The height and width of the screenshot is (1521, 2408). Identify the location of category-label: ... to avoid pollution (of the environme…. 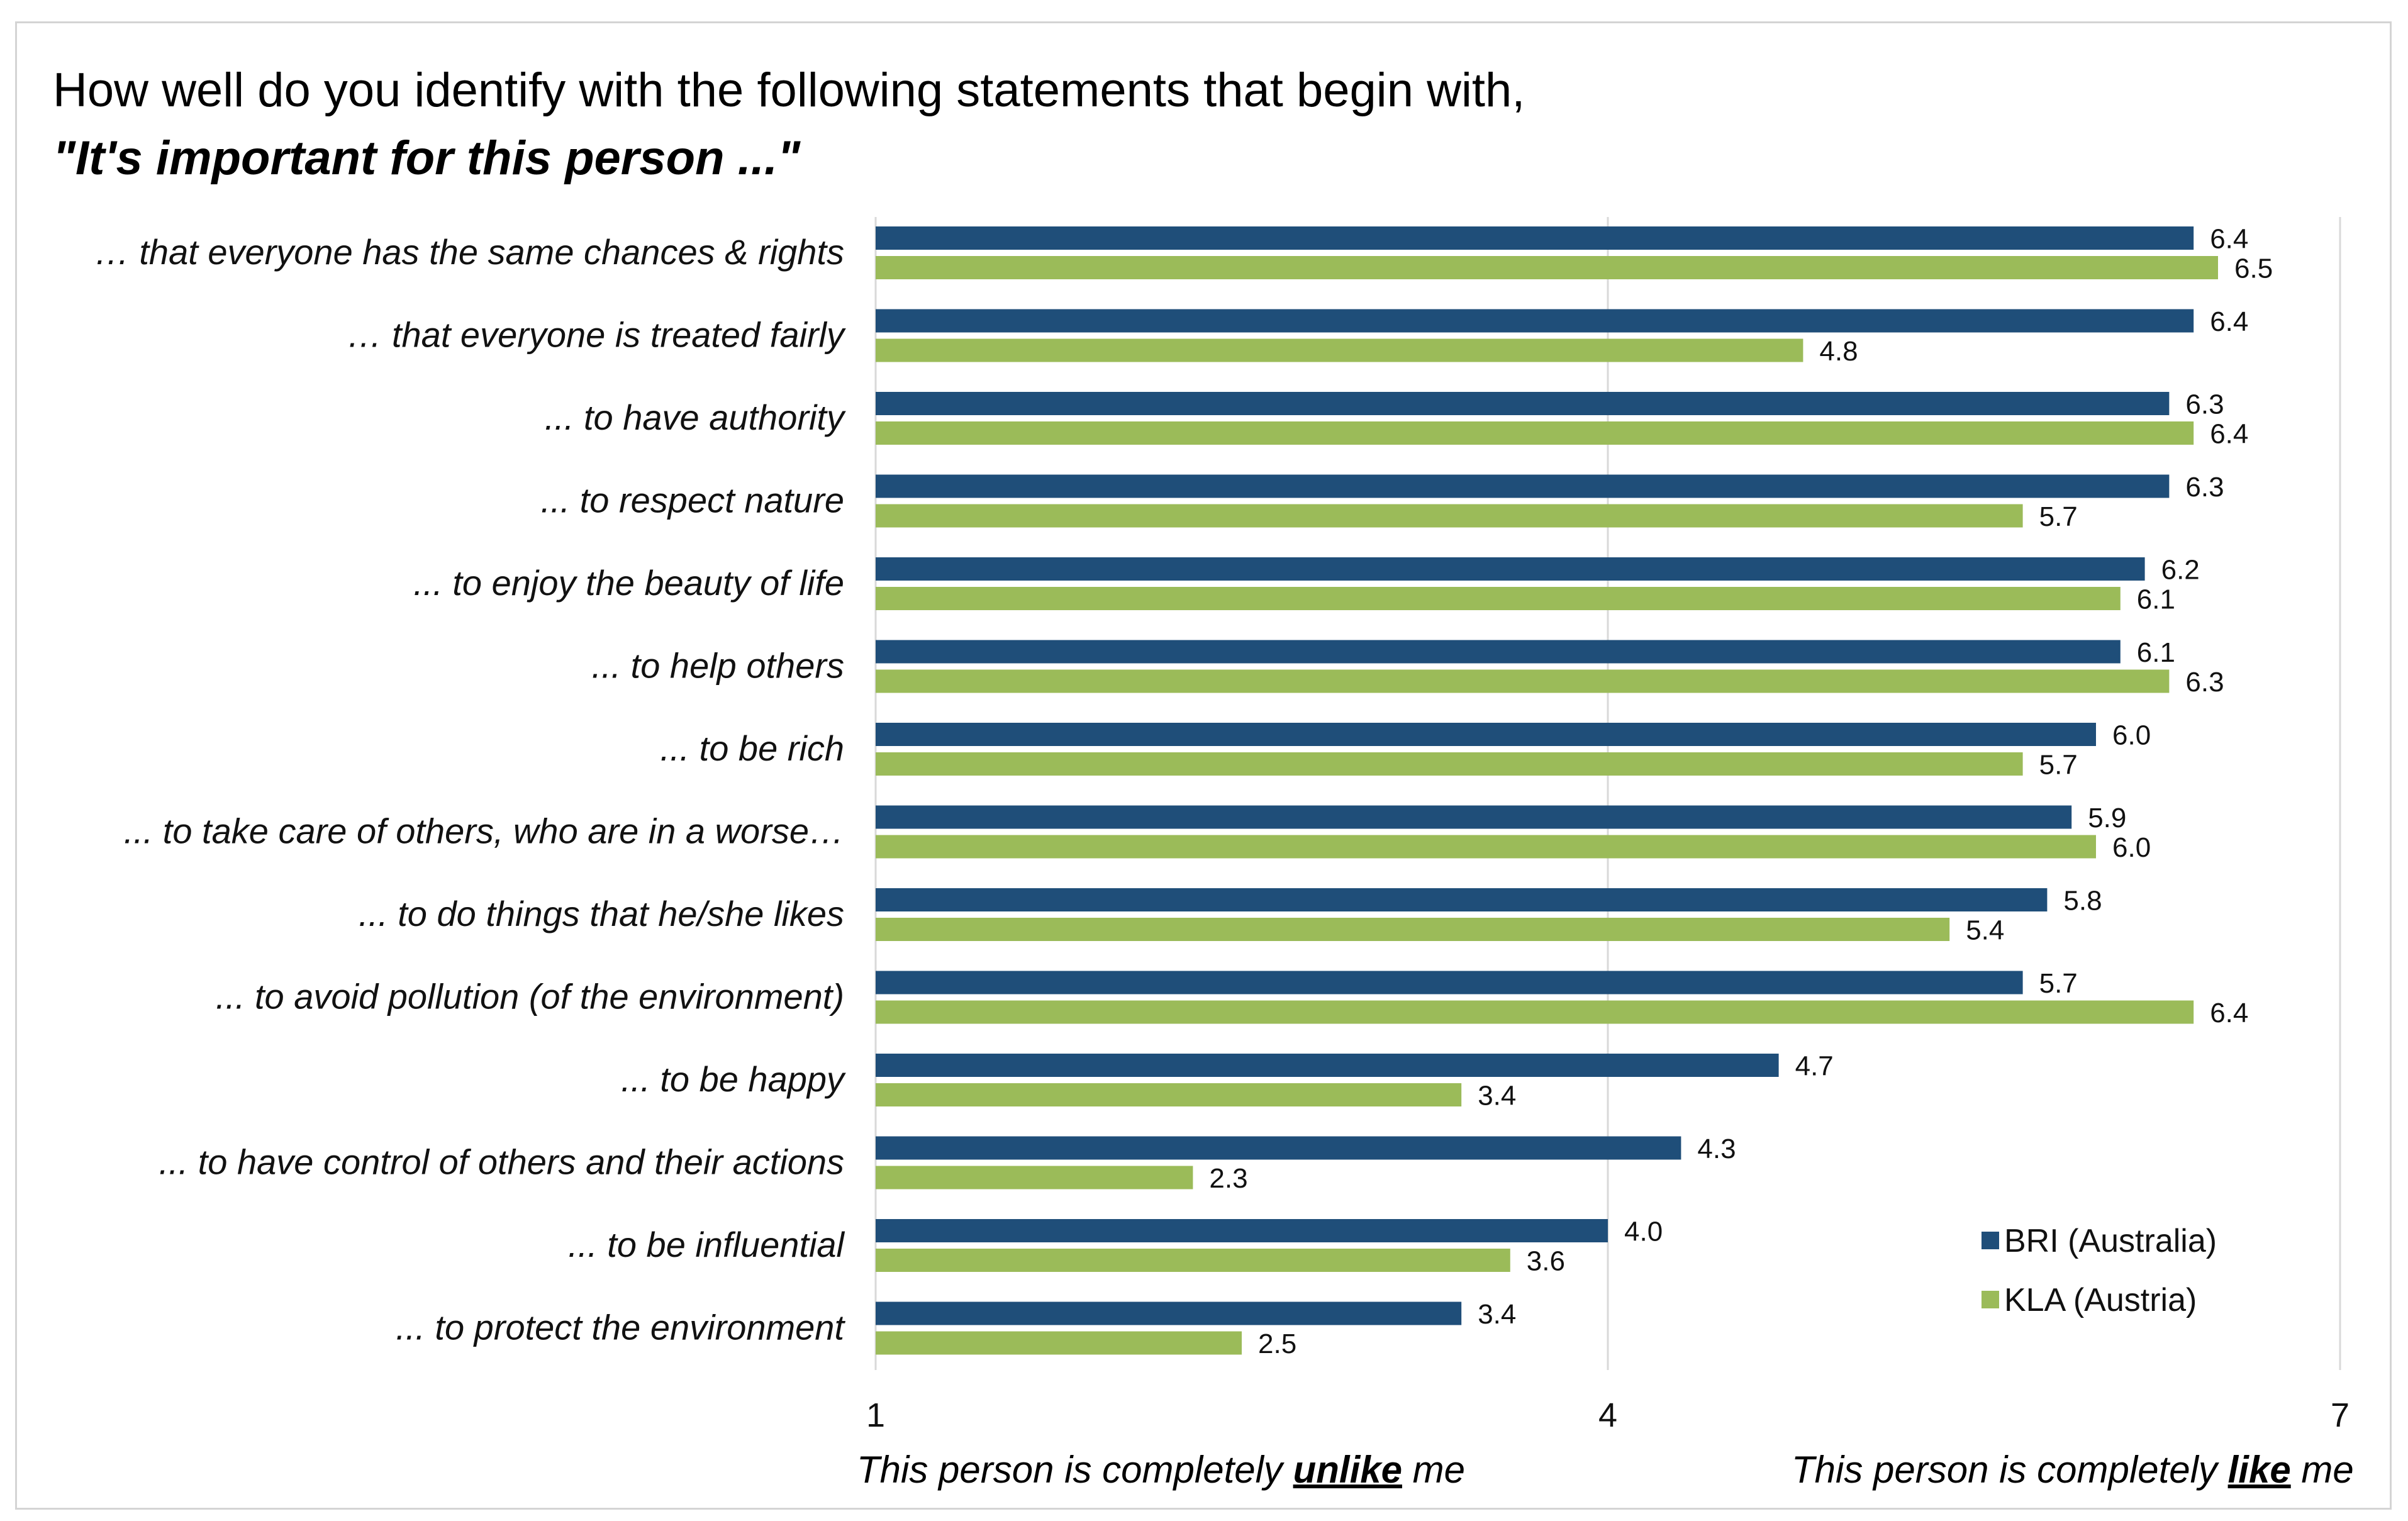
(530, 997).